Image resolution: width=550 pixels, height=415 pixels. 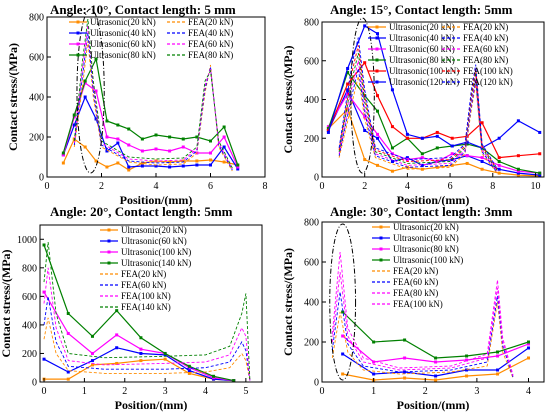 What do you see at coordinates (424, 82) in the screenshot?
I see `legend-label: Ultrasonic(120 kN)` at bounding box center [424, 82].